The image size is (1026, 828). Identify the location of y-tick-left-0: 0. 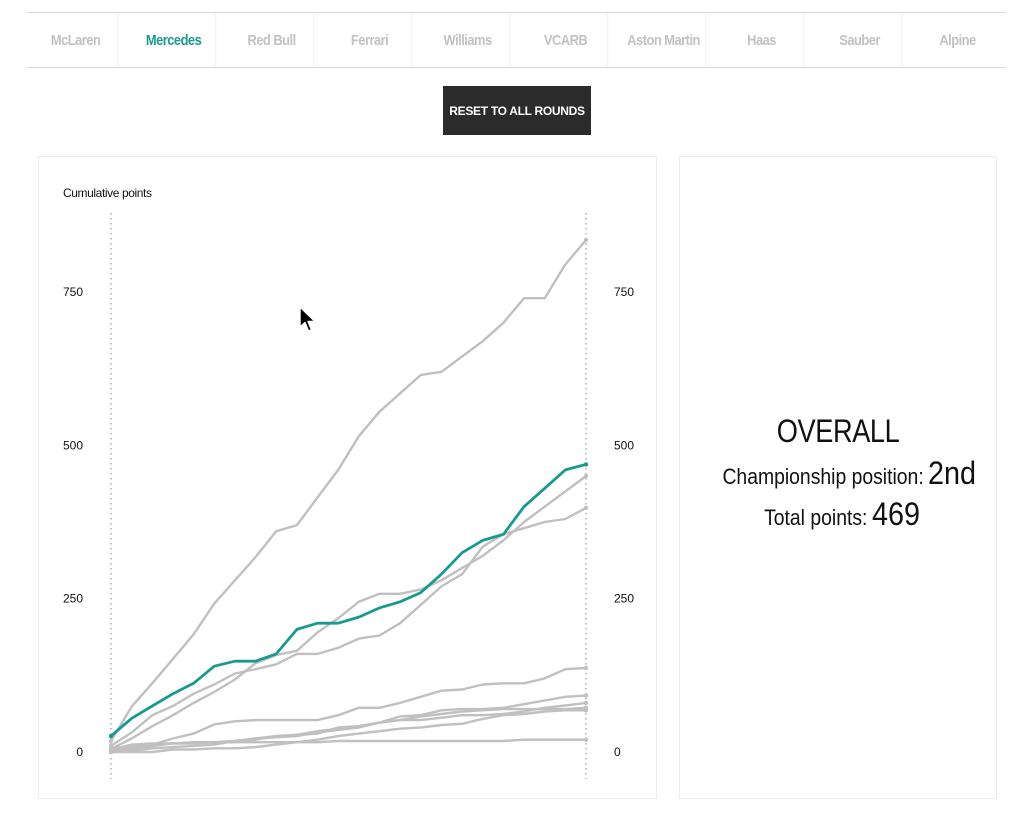
(79, 752).